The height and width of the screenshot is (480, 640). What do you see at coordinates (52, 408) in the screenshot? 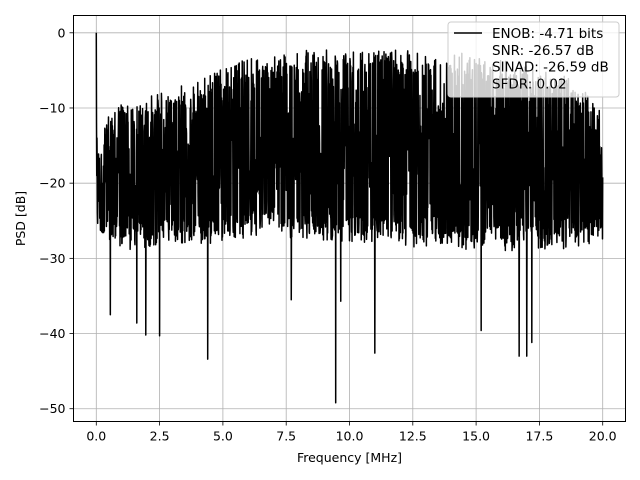
I see `y-tick-label: −50` at bounding box center [52, 408].